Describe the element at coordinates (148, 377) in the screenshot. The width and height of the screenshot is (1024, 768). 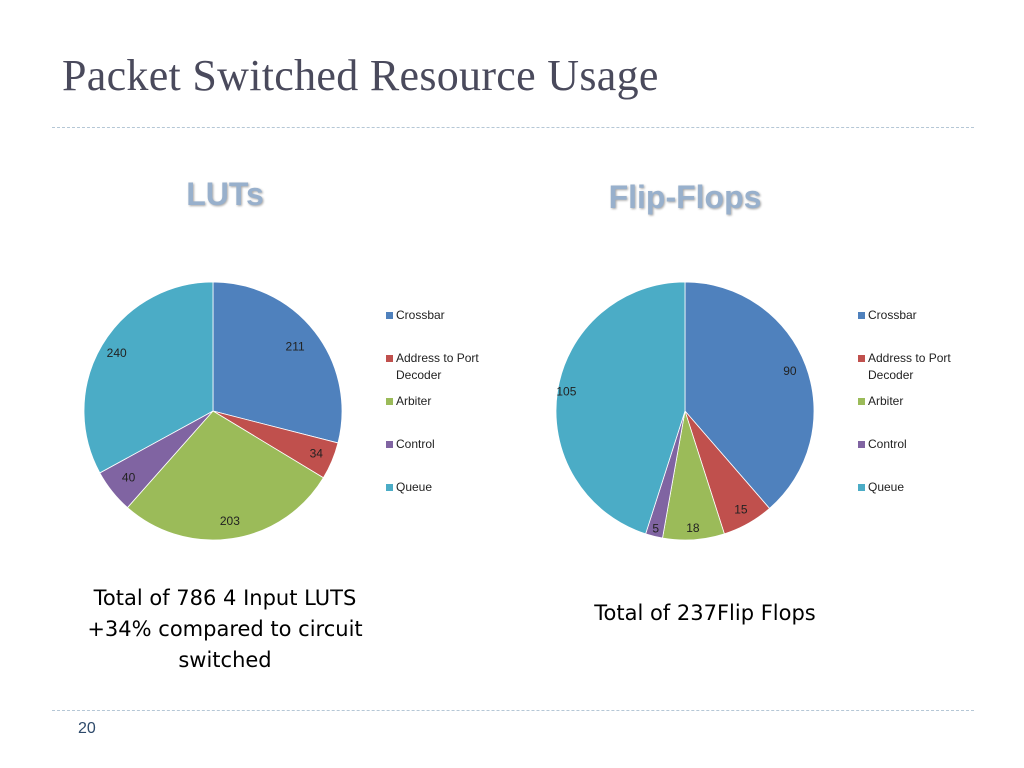
I see `luts-slice-queue` at that location.